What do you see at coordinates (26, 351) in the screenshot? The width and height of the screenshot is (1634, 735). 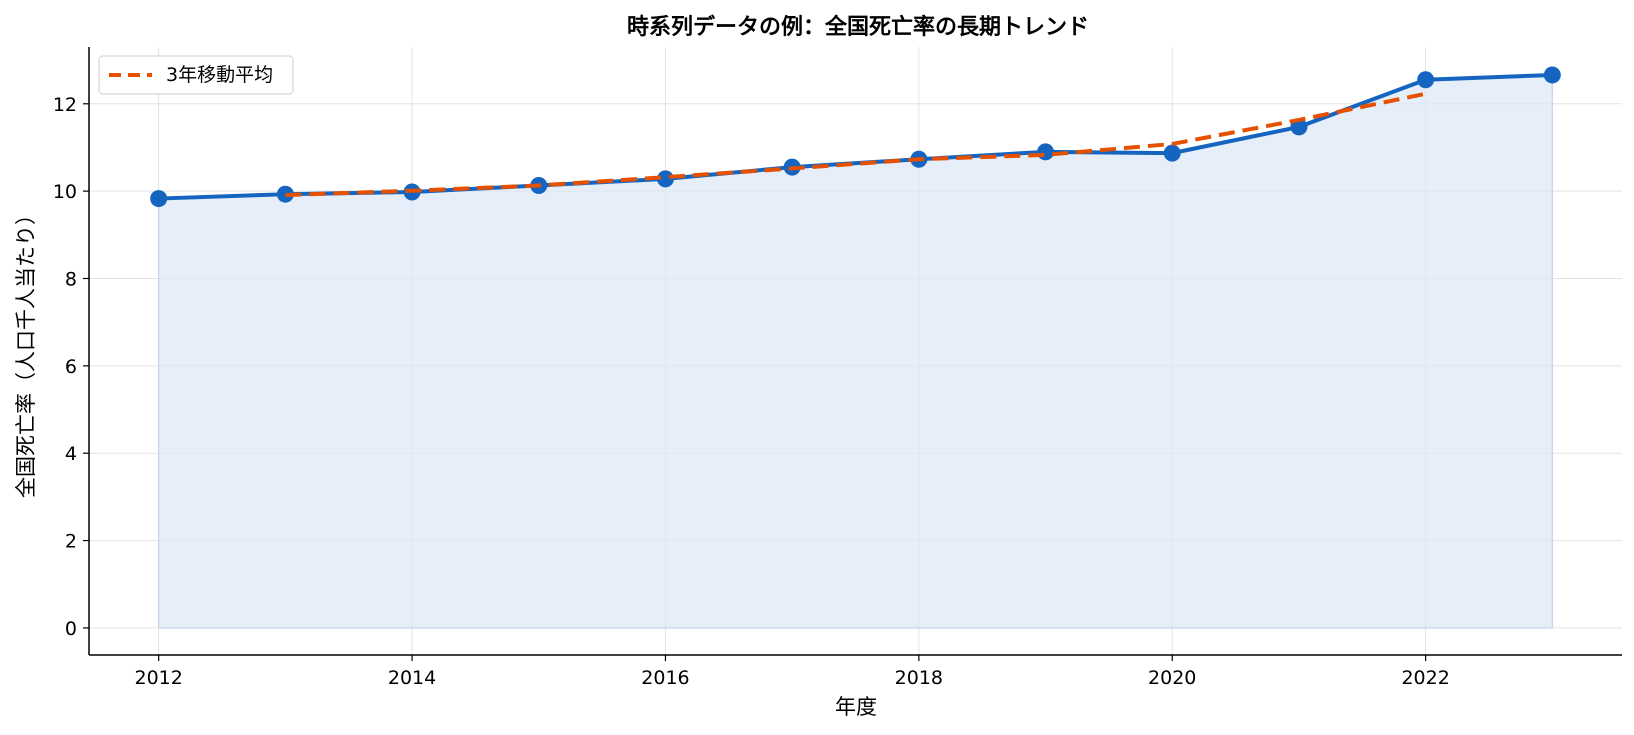 I see `y-axis-label: 全国死亡率（人口千人当たり）` at bounding box center [26, 351].